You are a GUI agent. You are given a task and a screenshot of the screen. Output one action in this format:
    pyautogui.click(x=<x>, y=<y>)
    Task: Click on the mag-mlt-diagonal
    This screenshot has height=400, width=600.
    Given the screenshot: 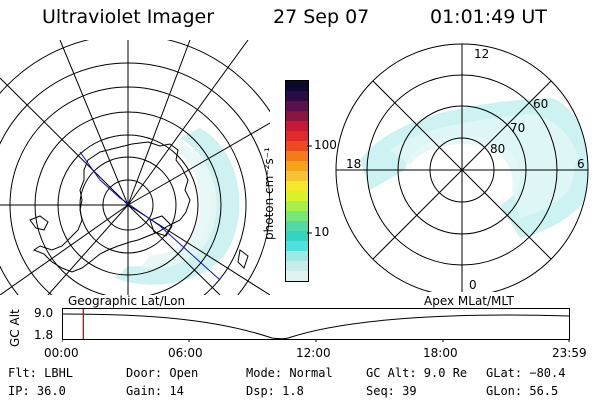 What is the action you would take?
    pyautogui.click(x=462, y=170)
    